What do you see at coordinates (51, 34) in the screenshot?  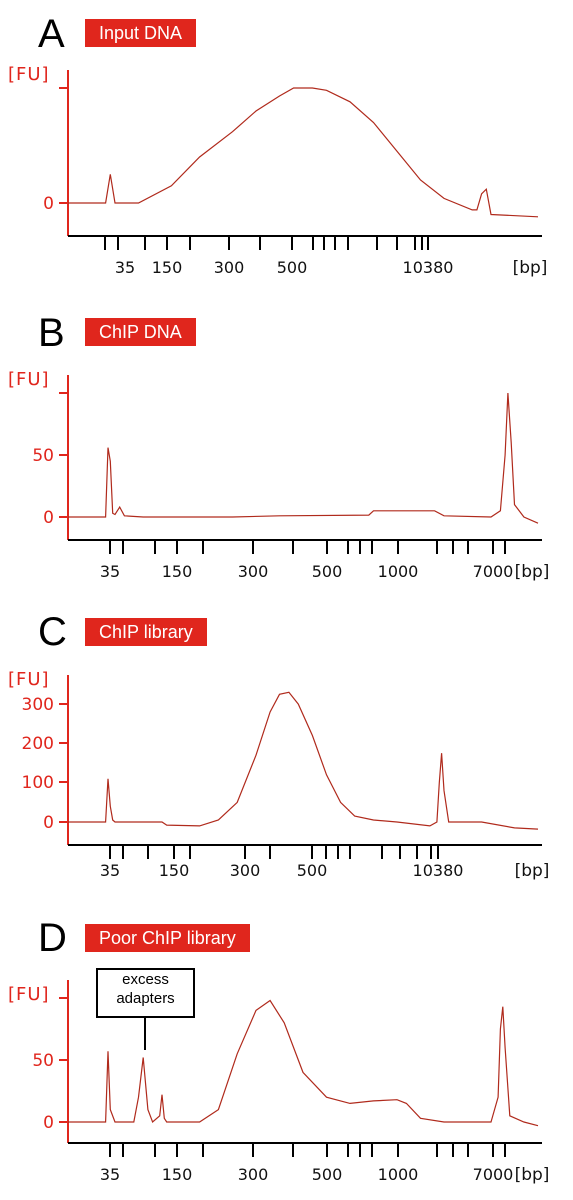 I see `panel-letter: A` at bounding box center [51, 34].